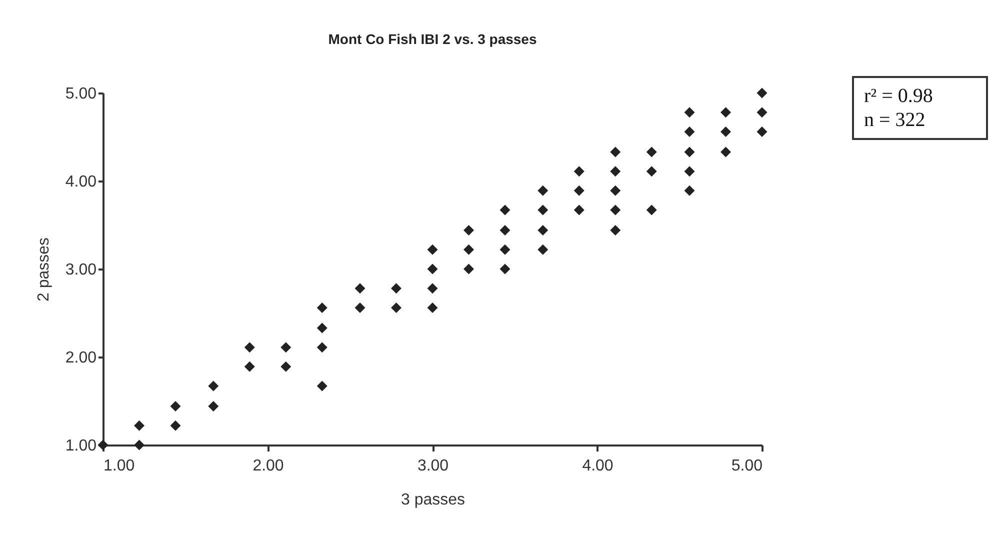  I want to click on y-axis-title: 2 passes, so click(43, 269).